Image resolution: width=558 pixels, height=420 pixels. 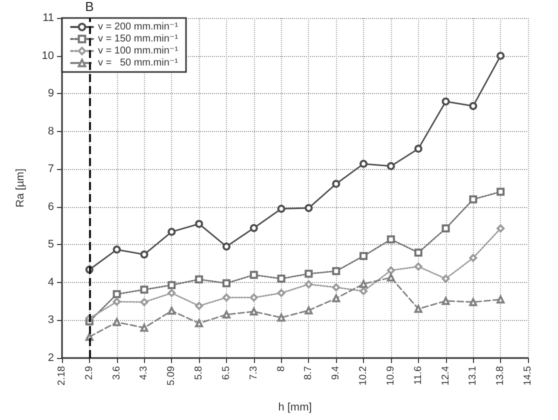 What do you see at coordinates (295, 408) in the screenshot?
I see `x-axis-title: h [mm]` at bounding box center [295, 408].